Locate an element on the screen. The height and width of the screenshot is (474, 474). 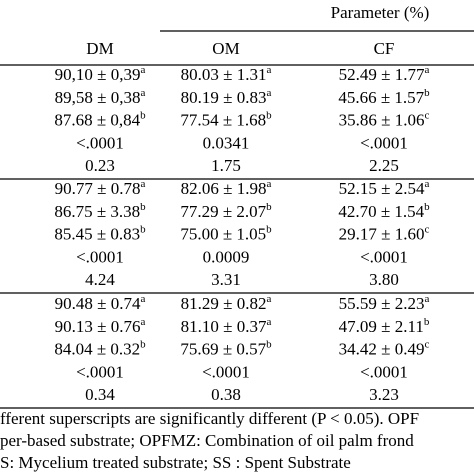
cell-value: 85.45 ± 0.83 is located at coordinates (97, 234).